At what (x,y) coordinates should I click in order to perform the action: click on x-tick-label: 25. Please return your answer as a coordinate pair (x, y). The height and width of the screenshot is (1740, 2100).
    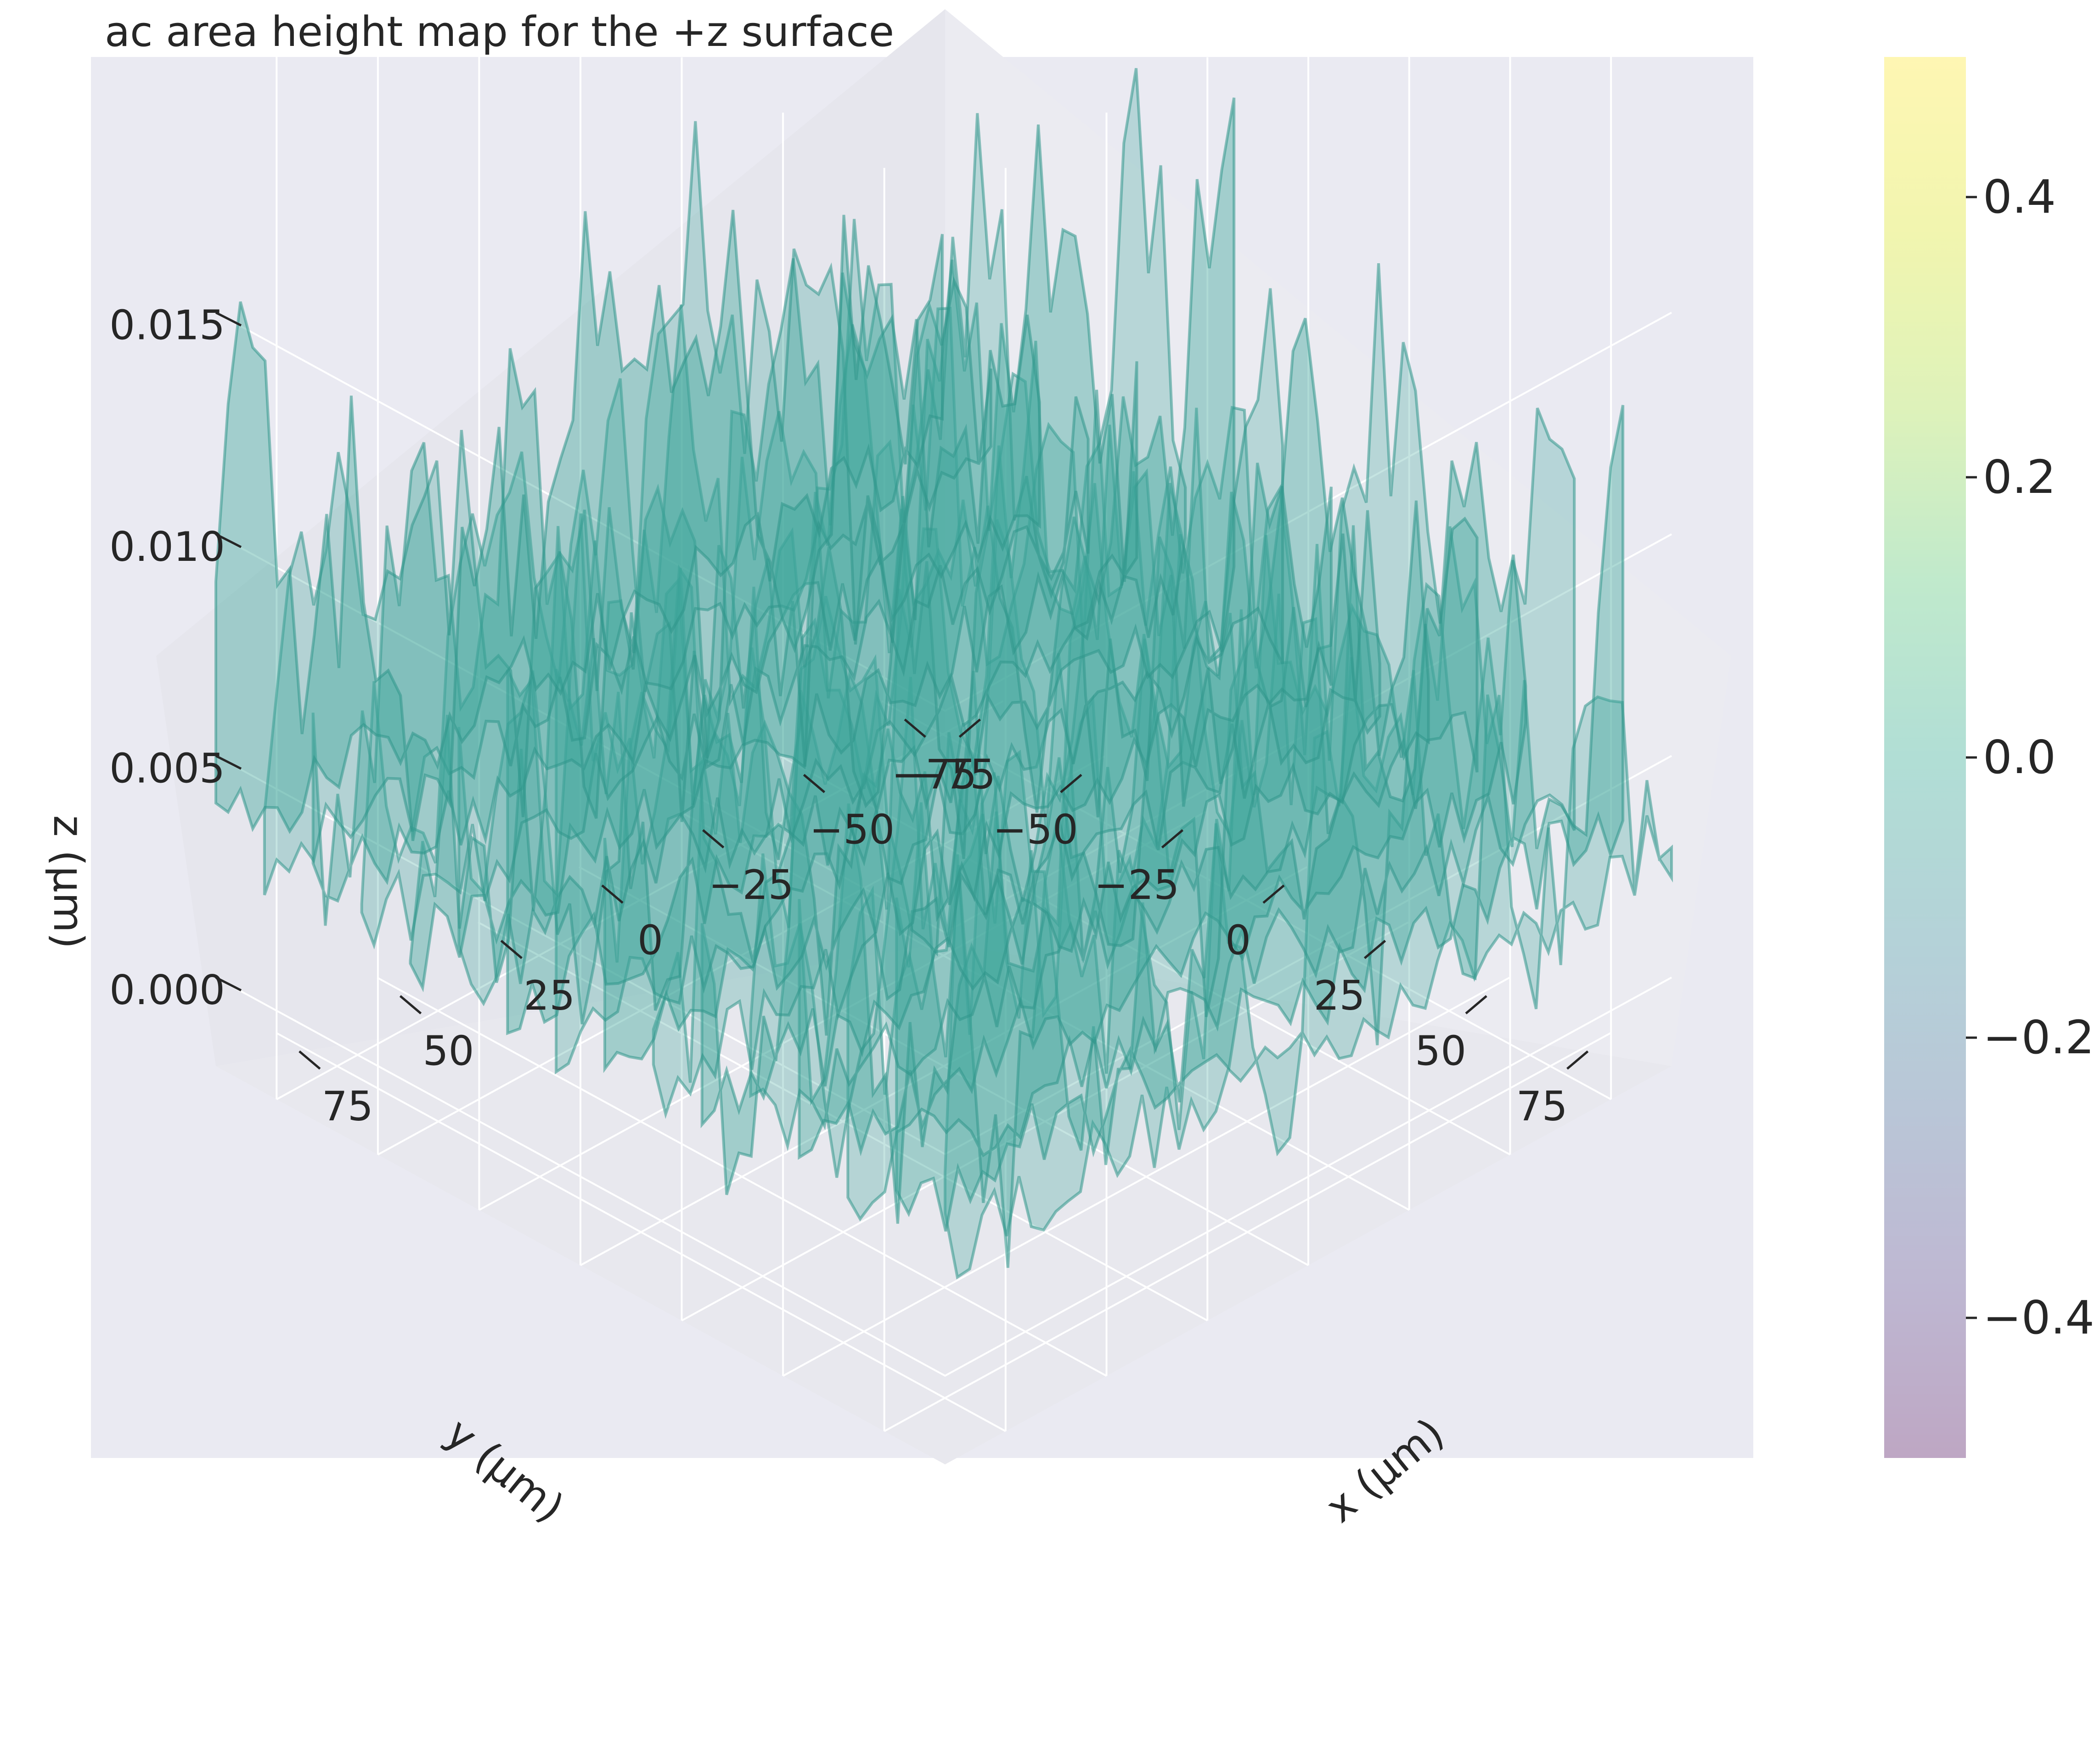
    Looking at the image, I should click on (549, 995).